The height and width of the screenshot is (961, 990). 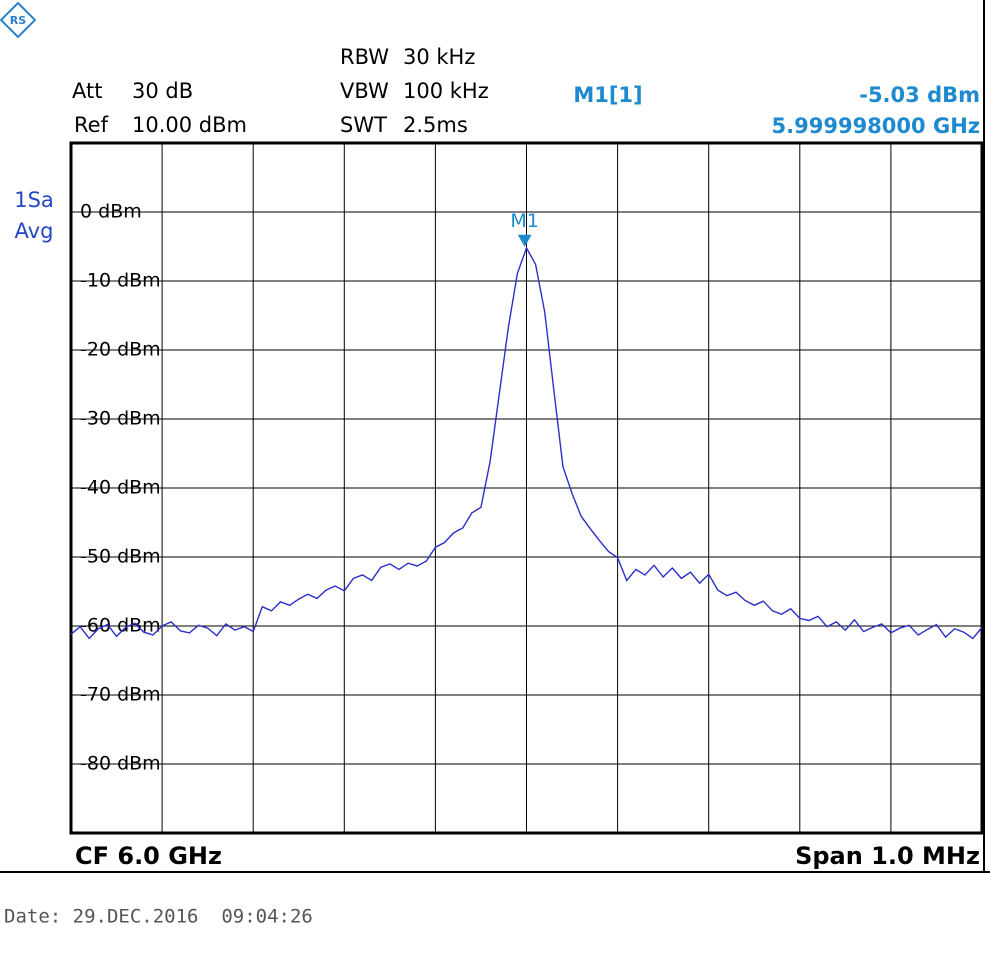 I want to click on marker-readout-level: -5.03 dBm, so click(x=919, y=95).